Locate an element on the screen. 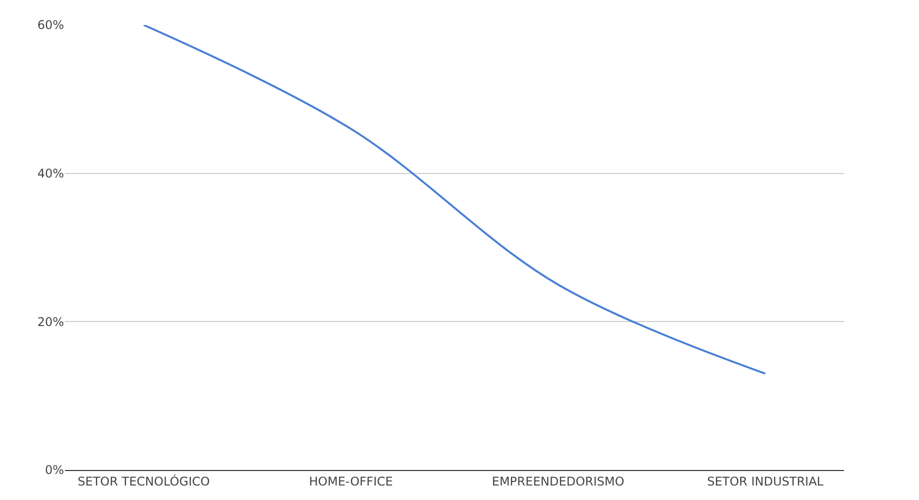  y-tick-label: 60% is located at coordinates (50, 25).